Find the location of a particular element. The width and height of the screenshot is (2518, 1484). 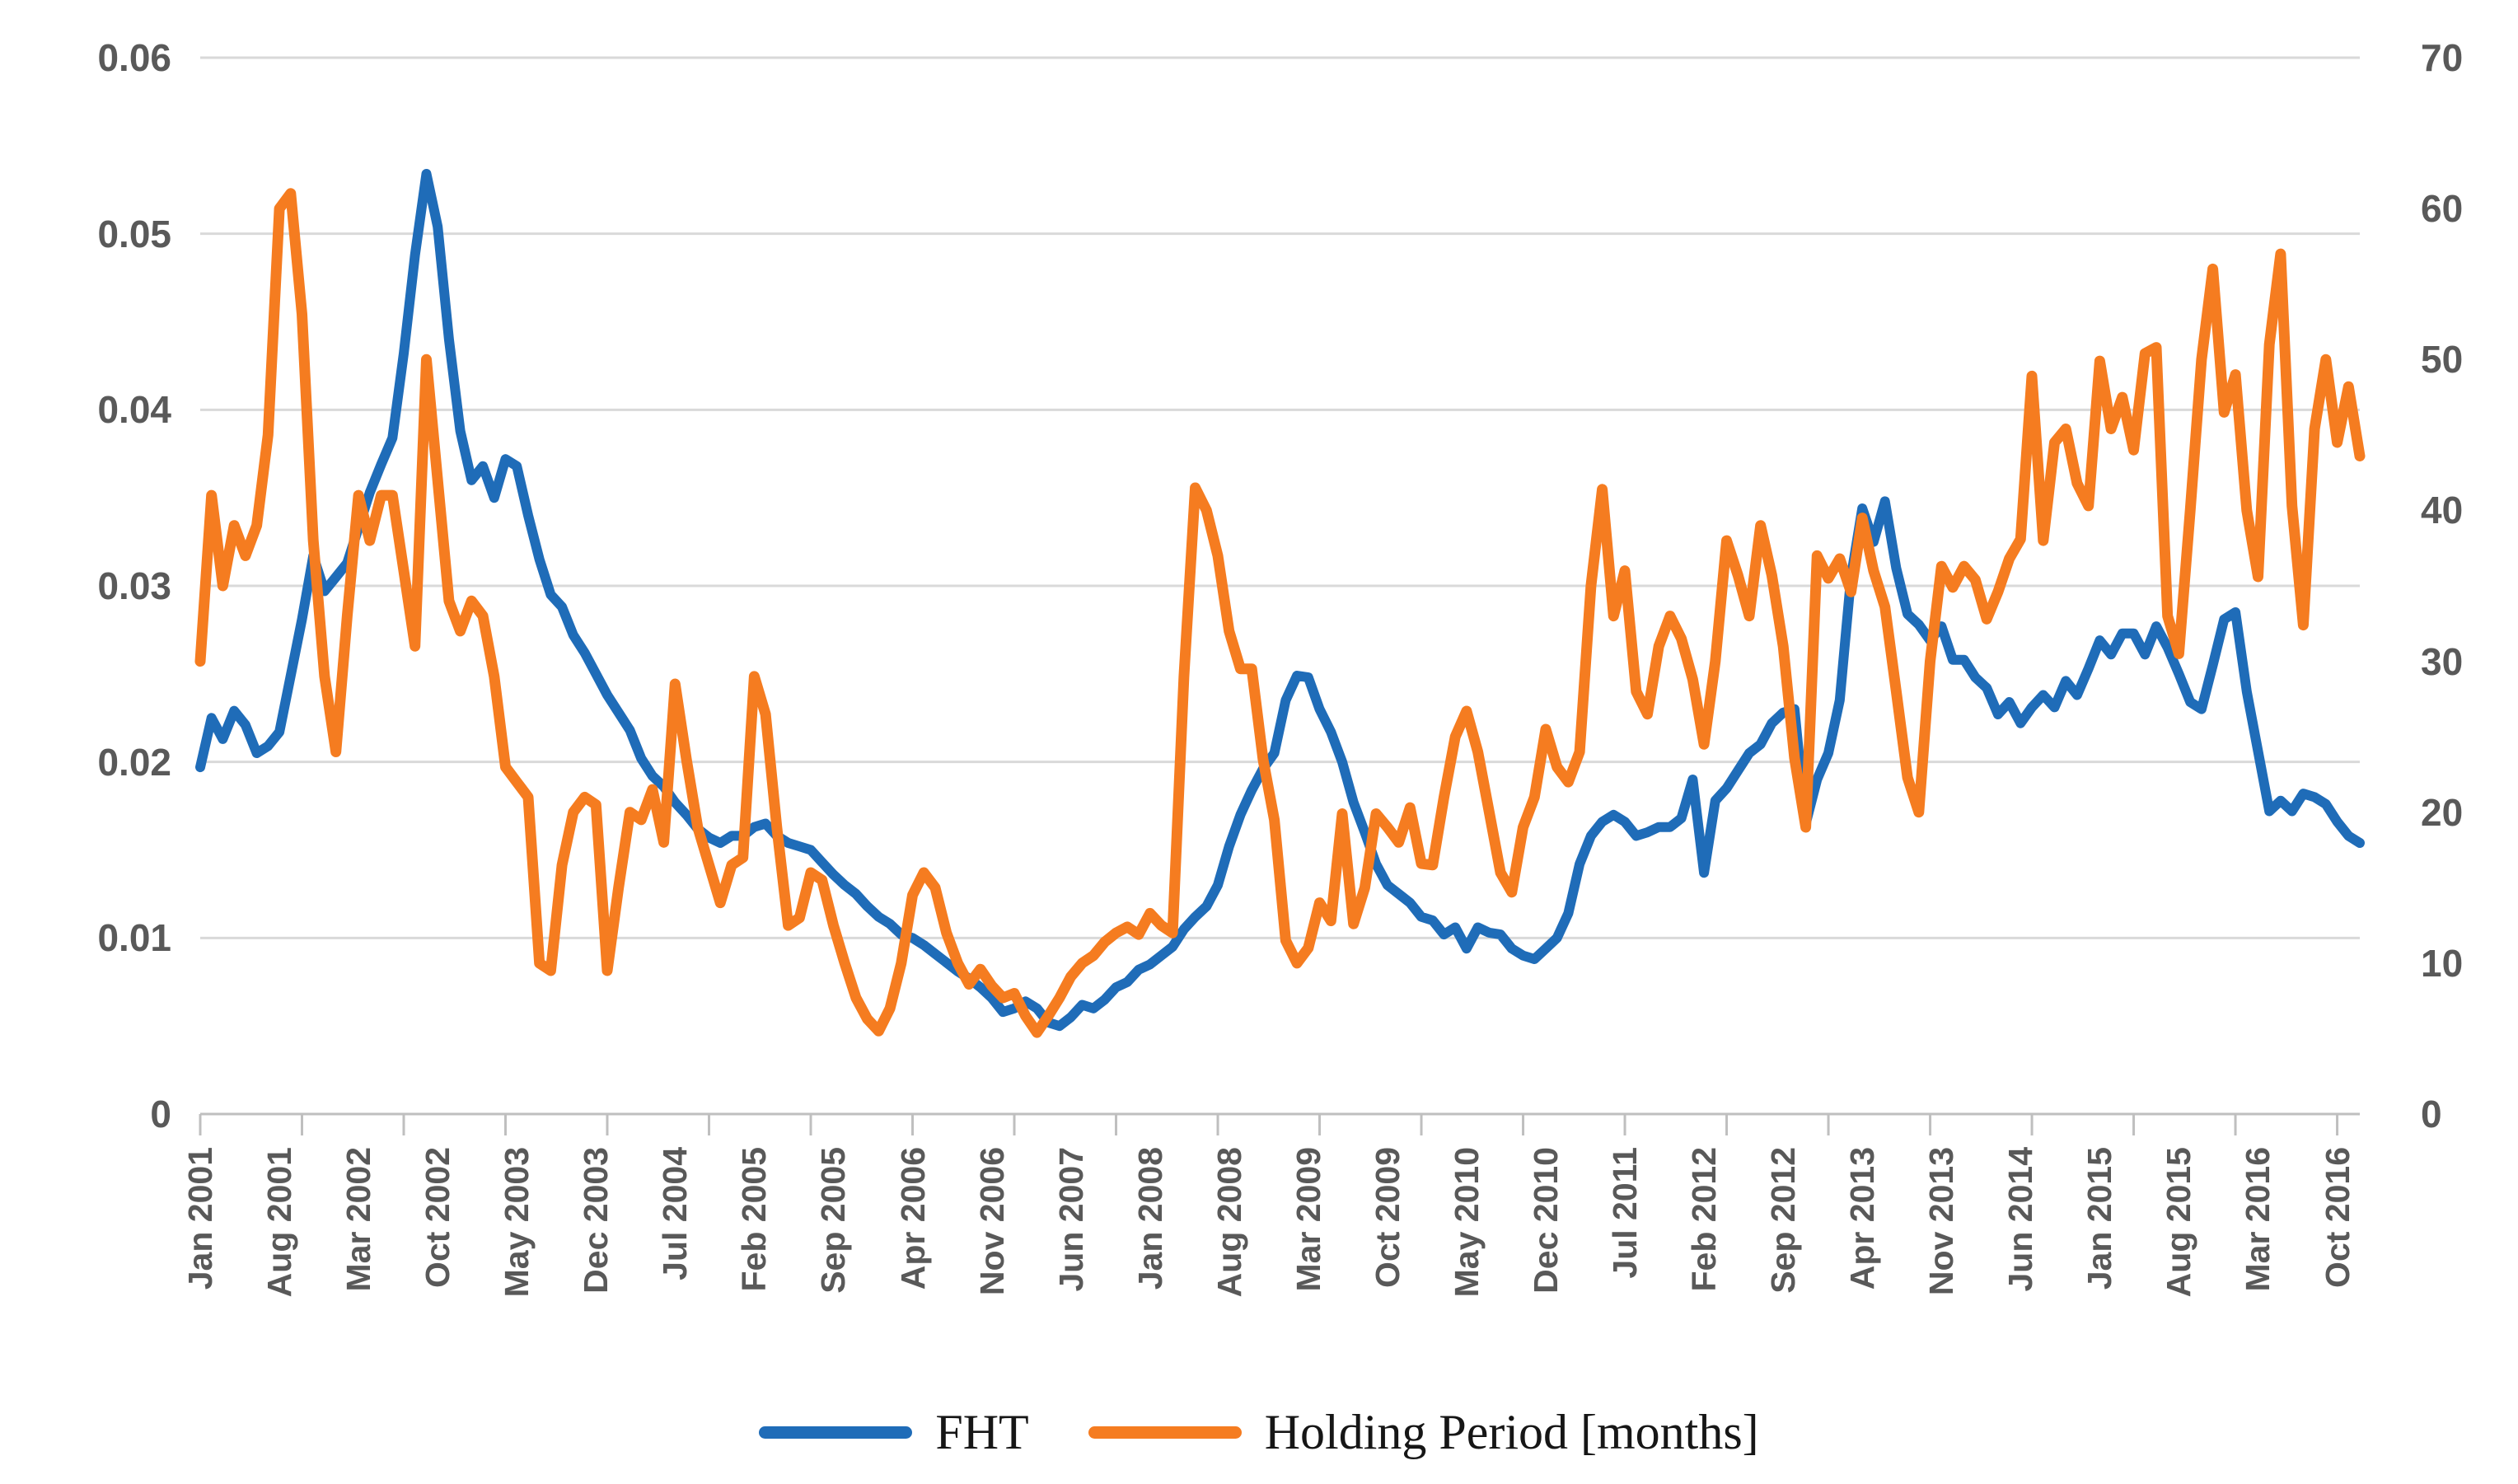

holding-period-line-swatch is located at coordinates (1165, 1432).